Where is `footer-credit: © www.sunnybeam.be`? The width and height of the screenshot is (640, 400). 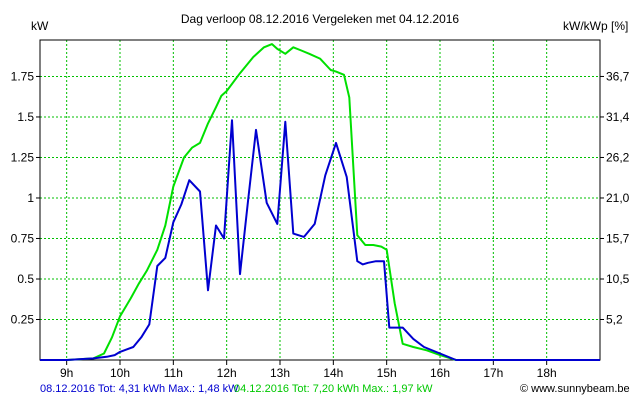
footer-credit: © www.sunnybeam.be is located at coordinates (575, 389).